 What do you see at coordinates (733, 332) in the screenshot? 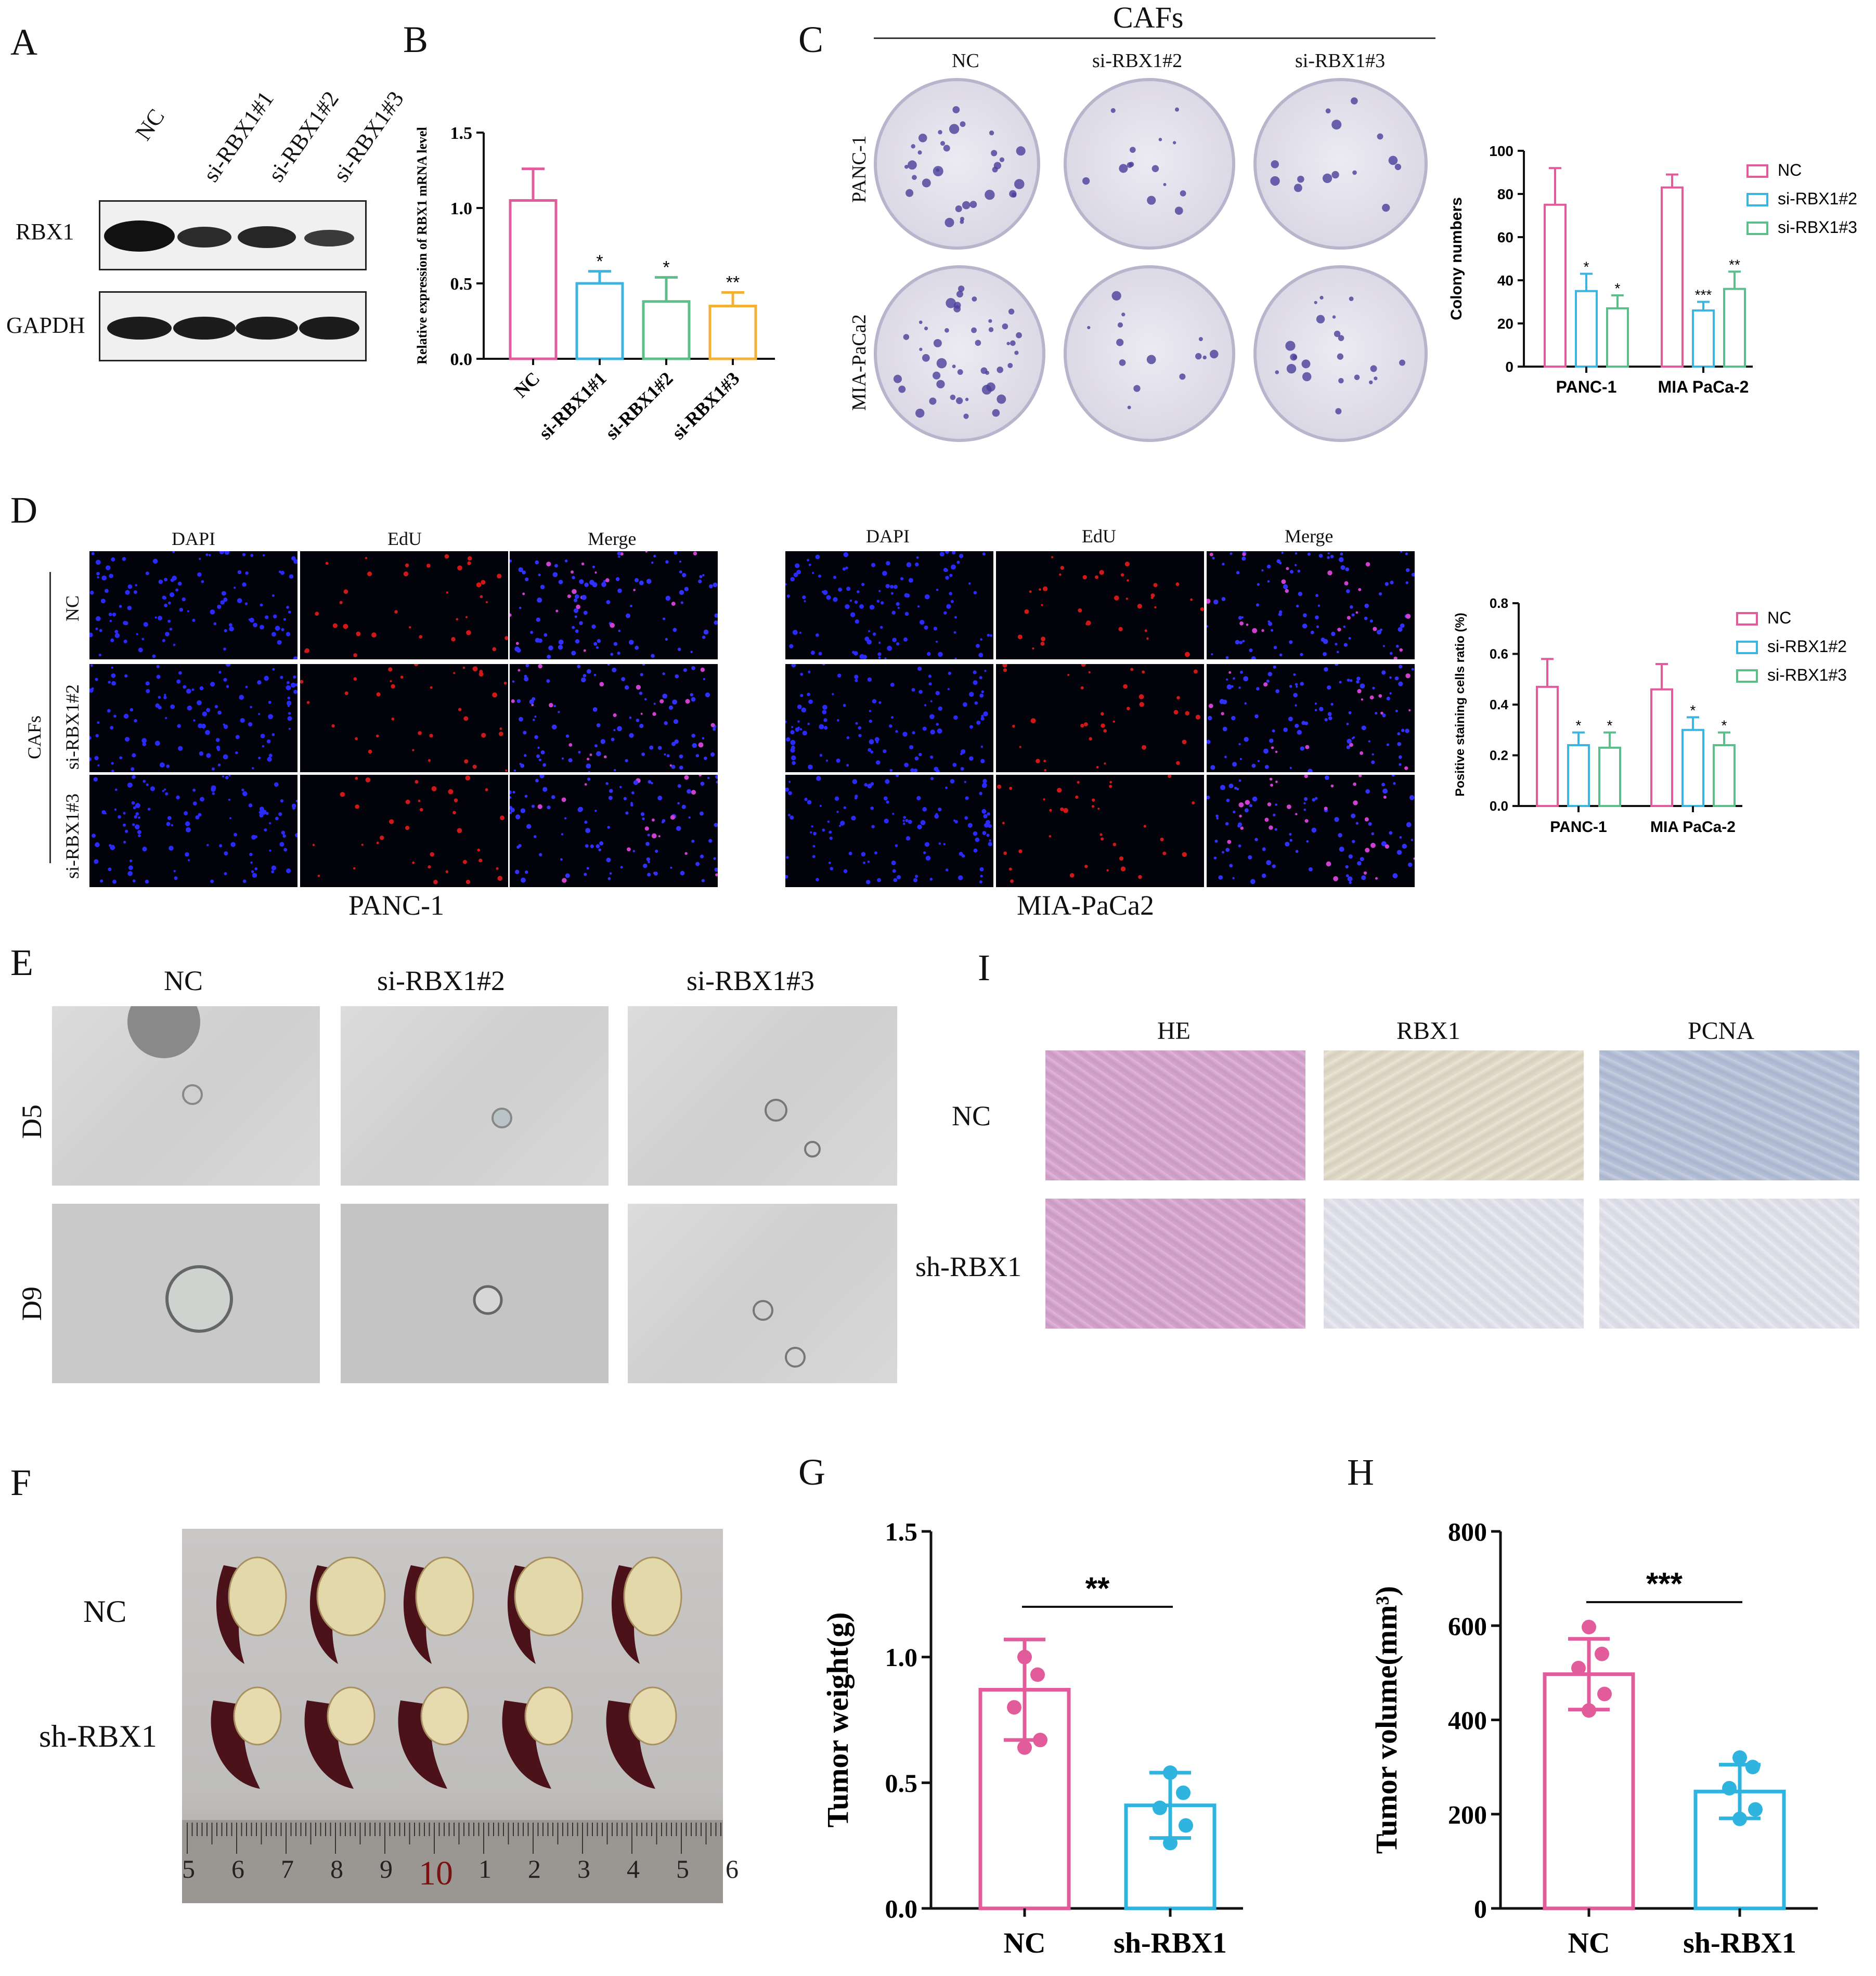
I see `bar` at bounding box center [733, 332].